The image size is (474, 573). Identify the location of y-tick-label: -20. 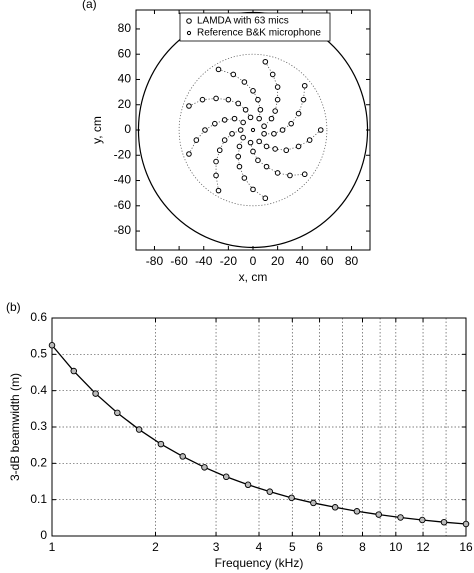
(123, 154).